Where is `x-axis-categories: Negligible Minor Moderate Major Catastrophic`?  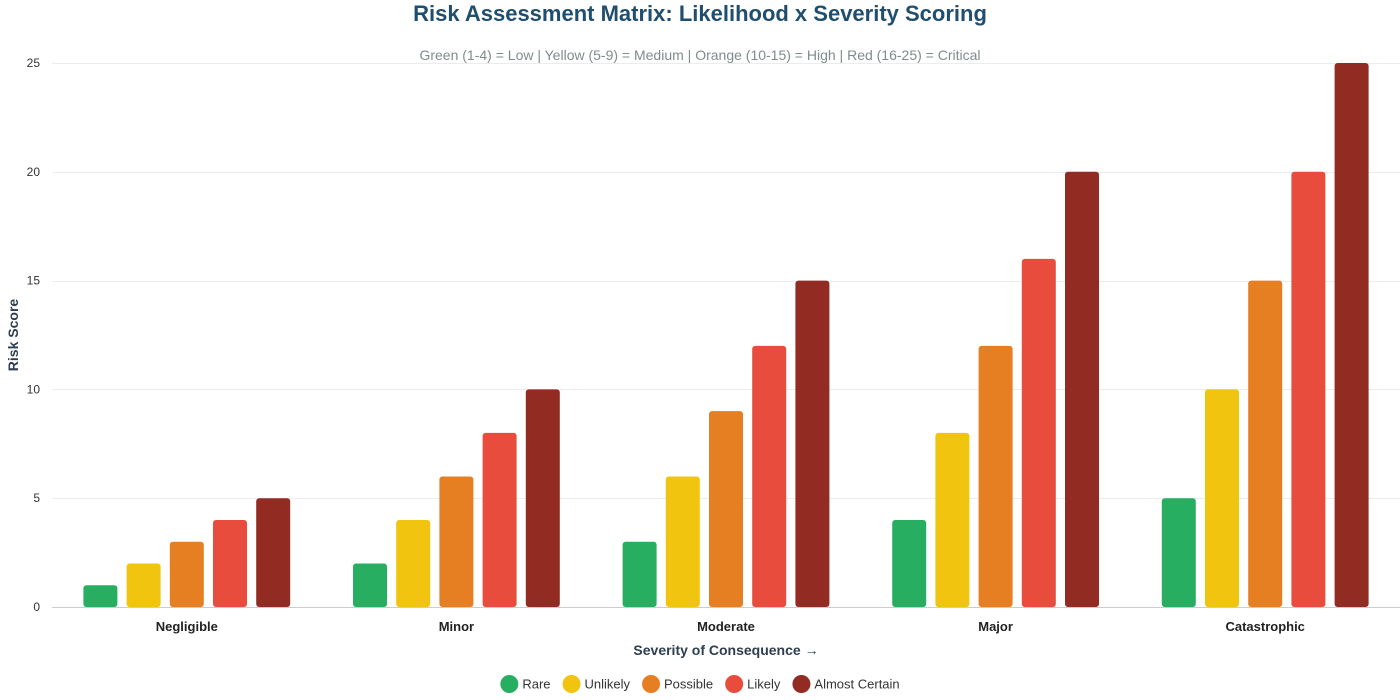
x-axis-categories: Negligible Minor Moderate Major Catastrophic is located at coordinates (730, 626).